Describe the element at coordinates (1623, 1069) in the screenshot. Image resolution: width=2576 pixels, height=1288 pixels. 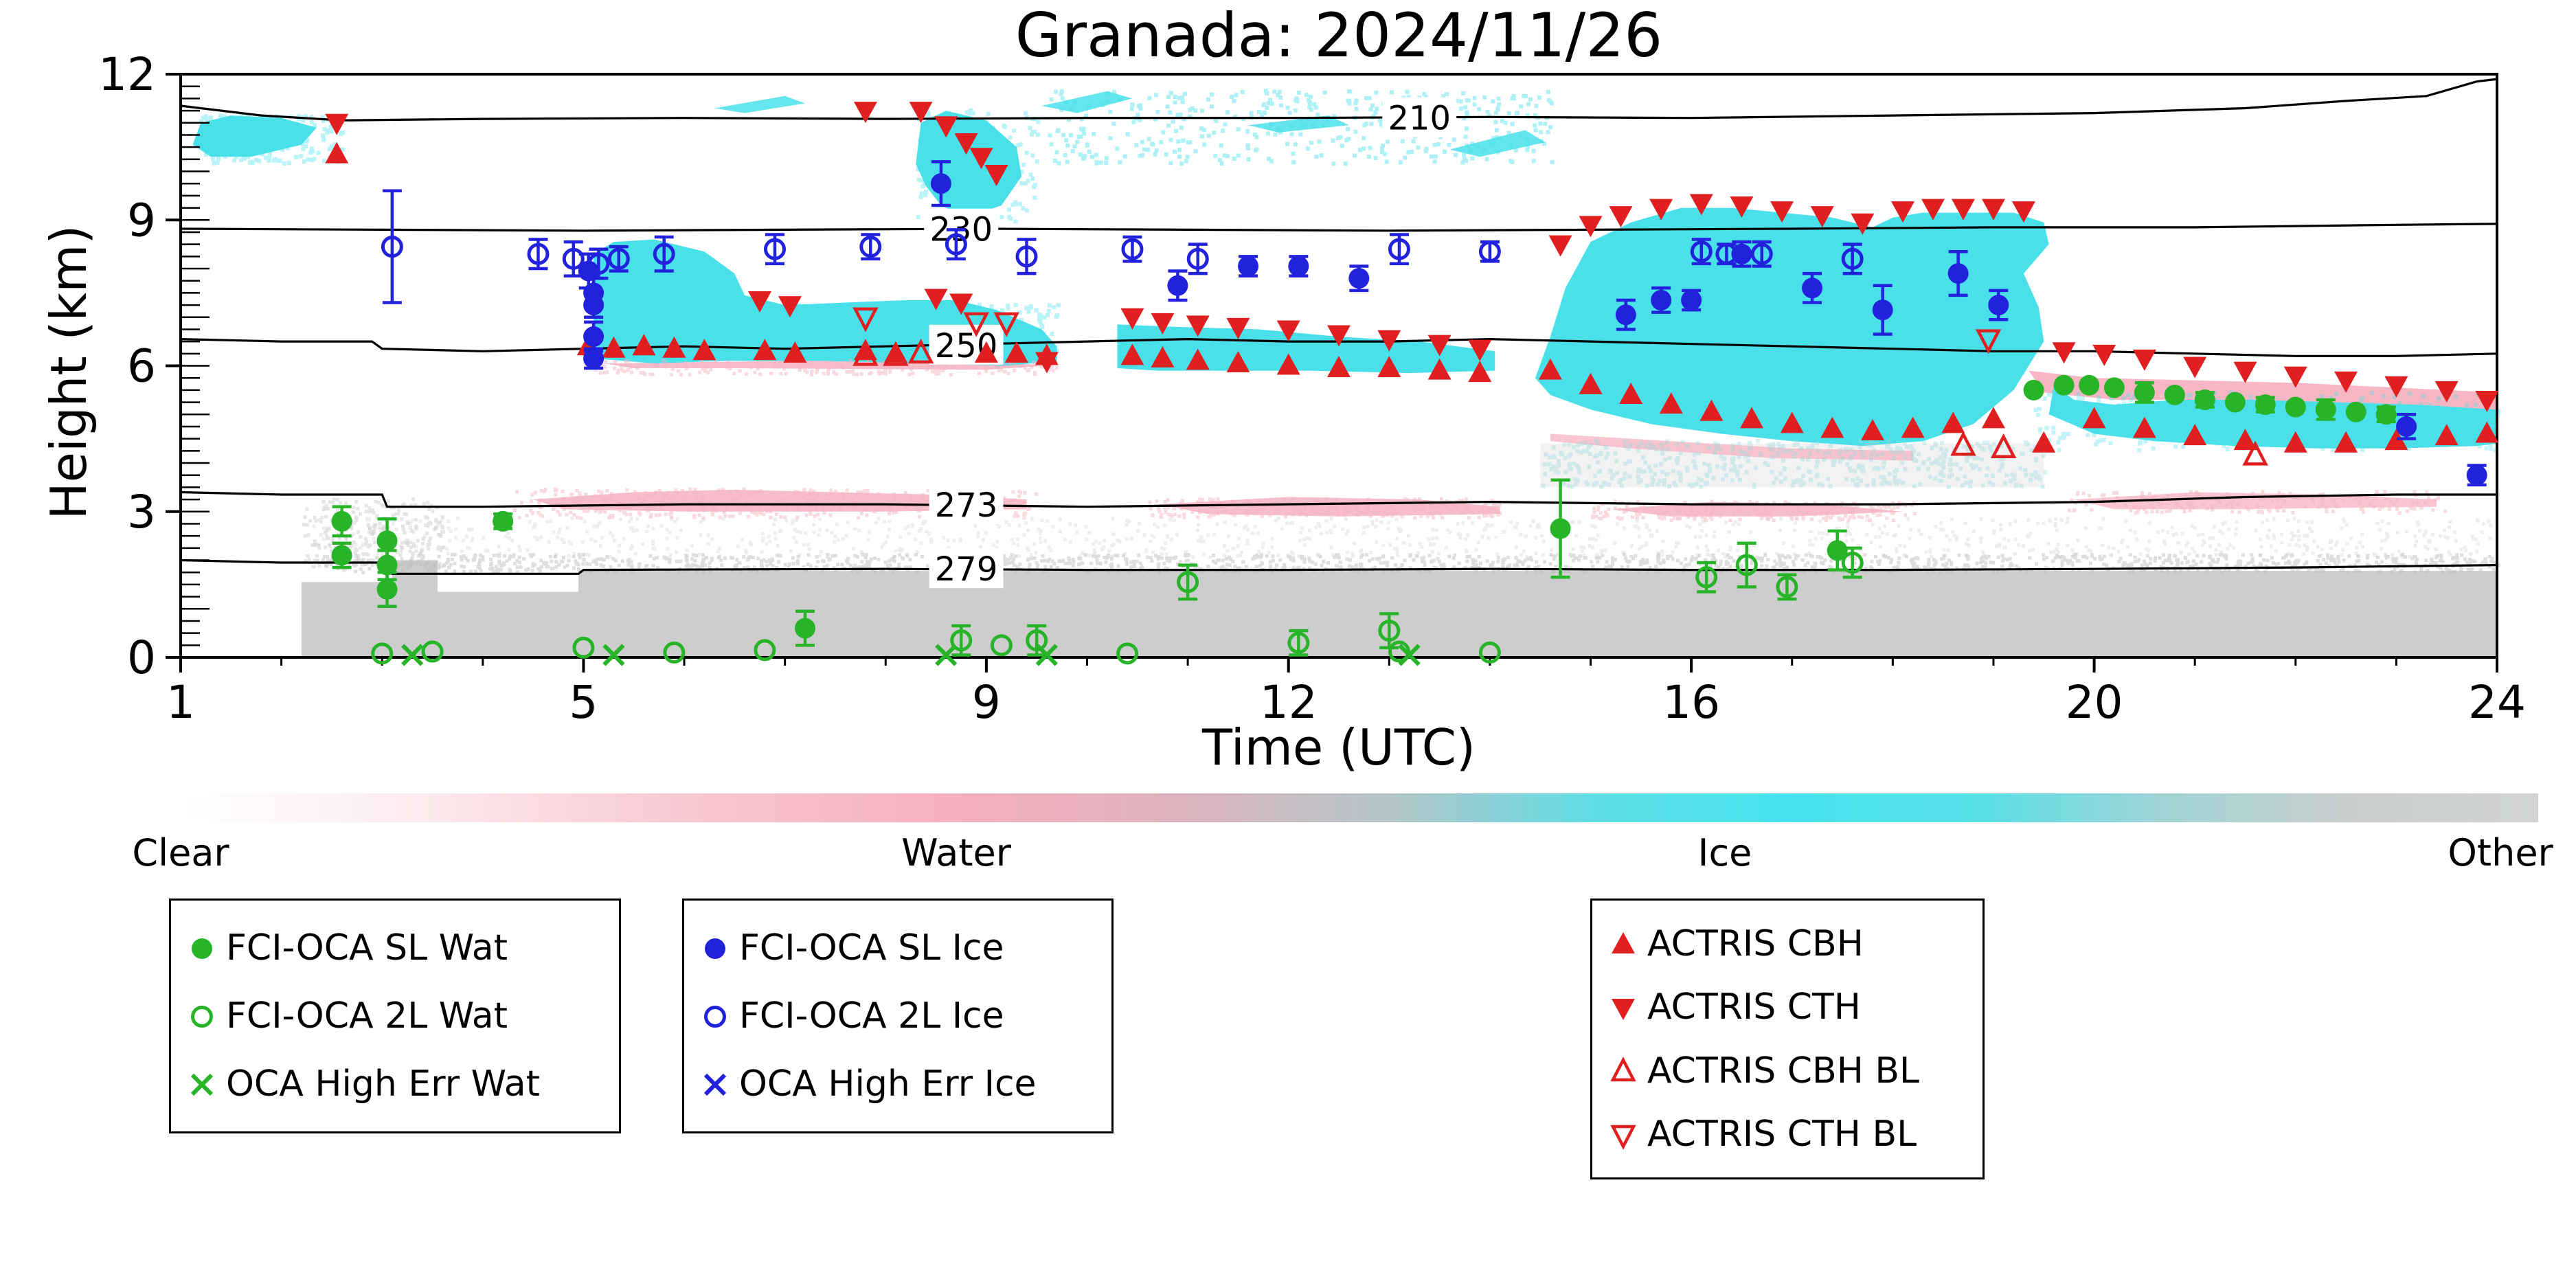
I see `tri-up-open-marker-icon` at that location.